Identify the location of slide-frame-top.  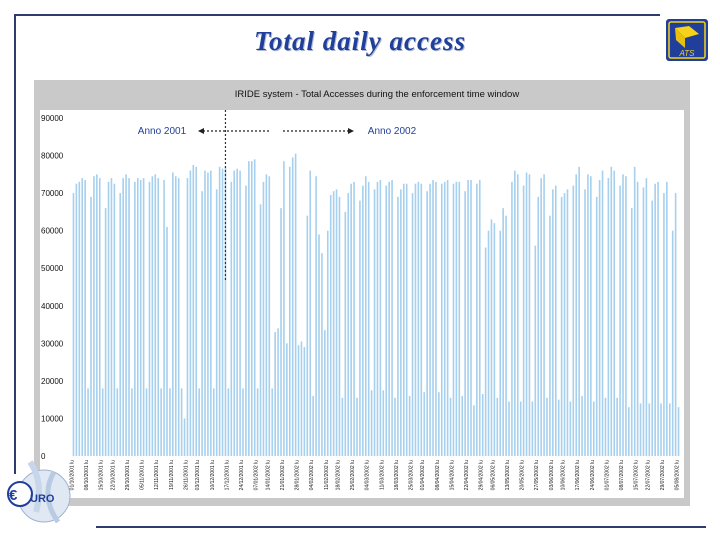
(337, 15).